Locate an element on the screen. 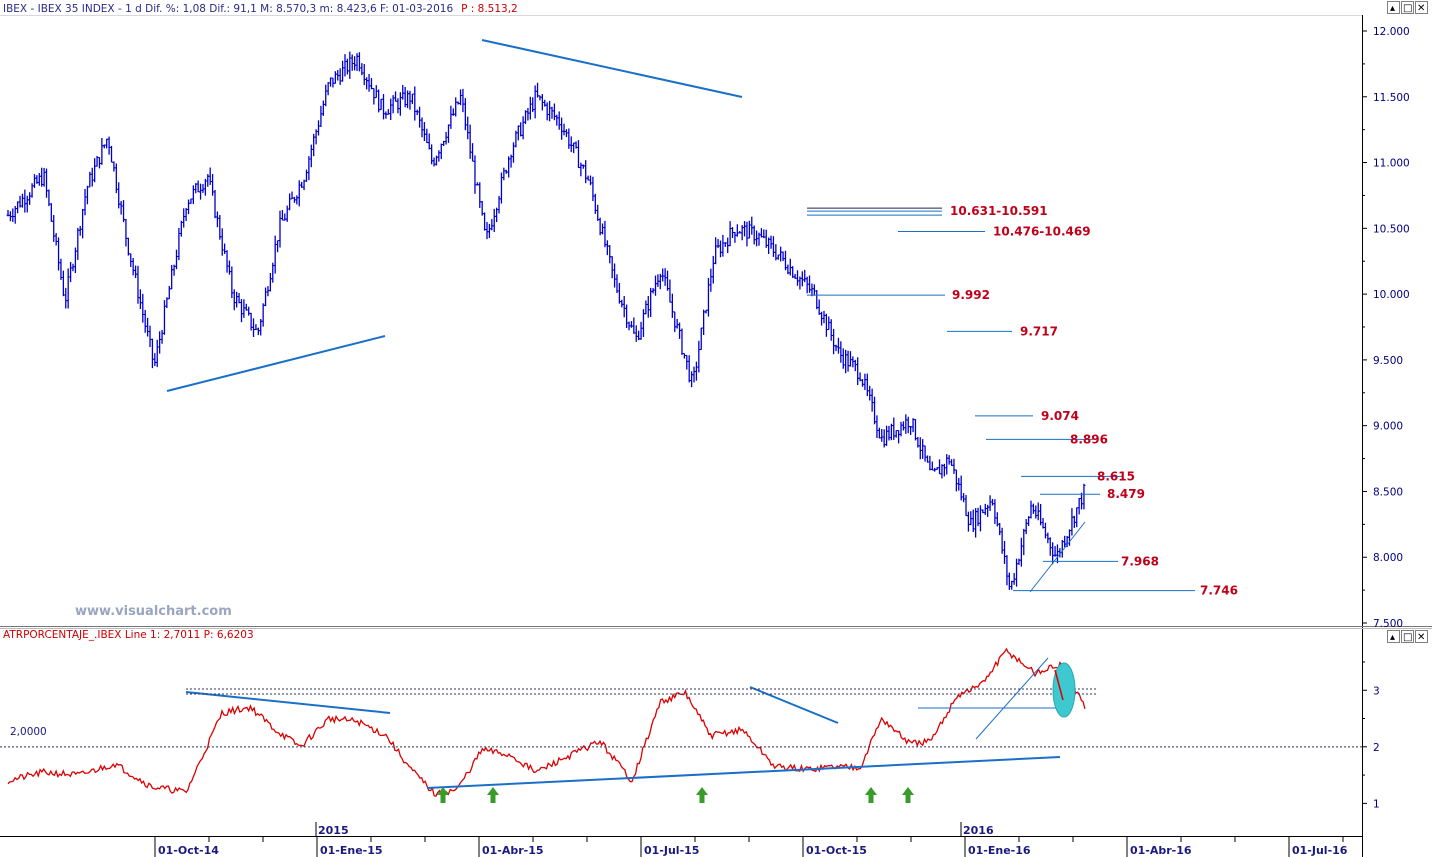 The width and height of the screenshot is (1432, 857). panel-maximize-icon: □ is located at coordinates (1407, 637).